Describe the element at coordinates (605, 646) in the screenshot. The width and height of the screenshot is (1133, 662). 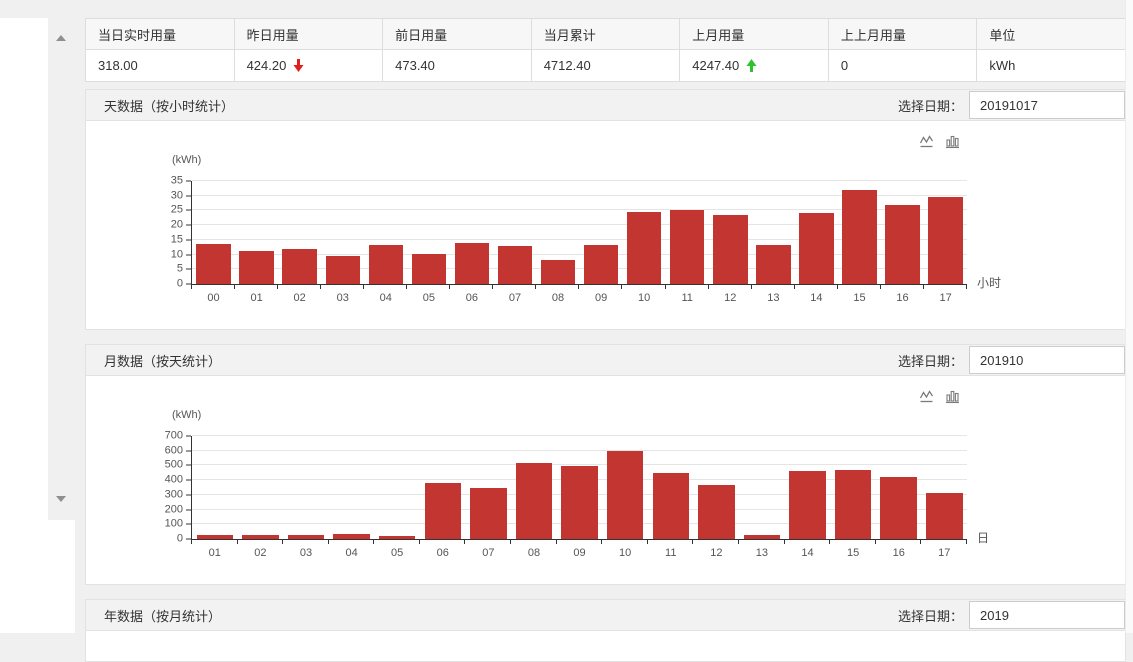
I see `monthly-usage-chart` at that location.